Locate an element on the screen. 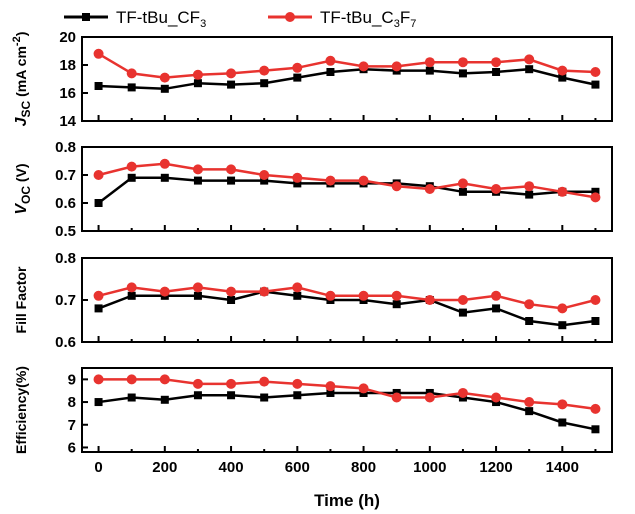  y-tick-label: 0.6 is located at coordinates (65, 203).